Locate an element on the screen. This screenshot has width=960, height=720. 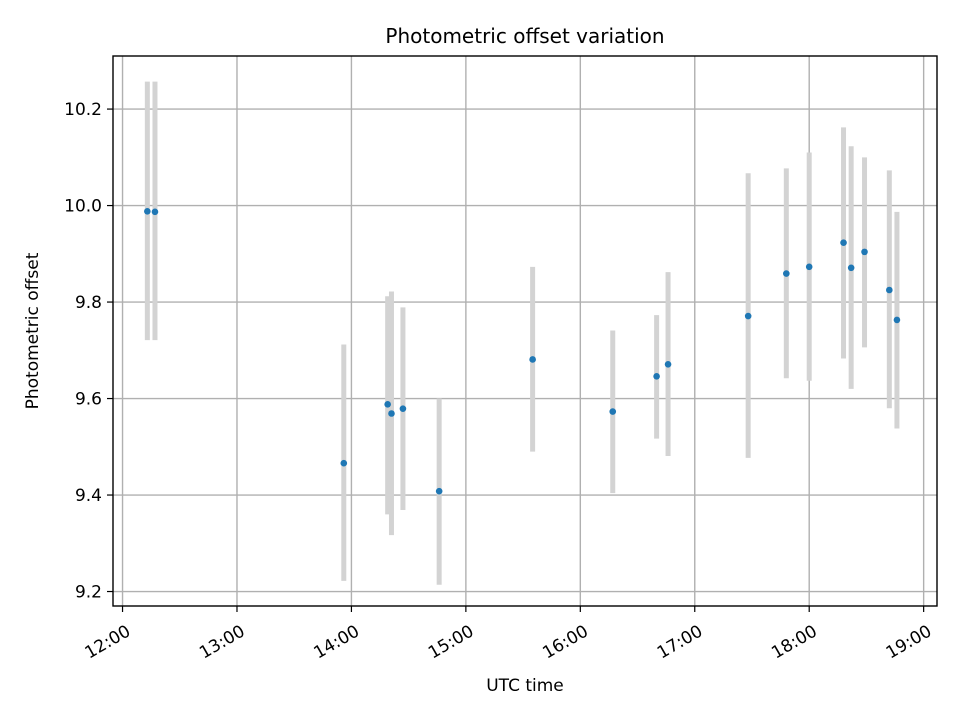
y-tick-label: 10.2 is located at coordinates (83, 110).